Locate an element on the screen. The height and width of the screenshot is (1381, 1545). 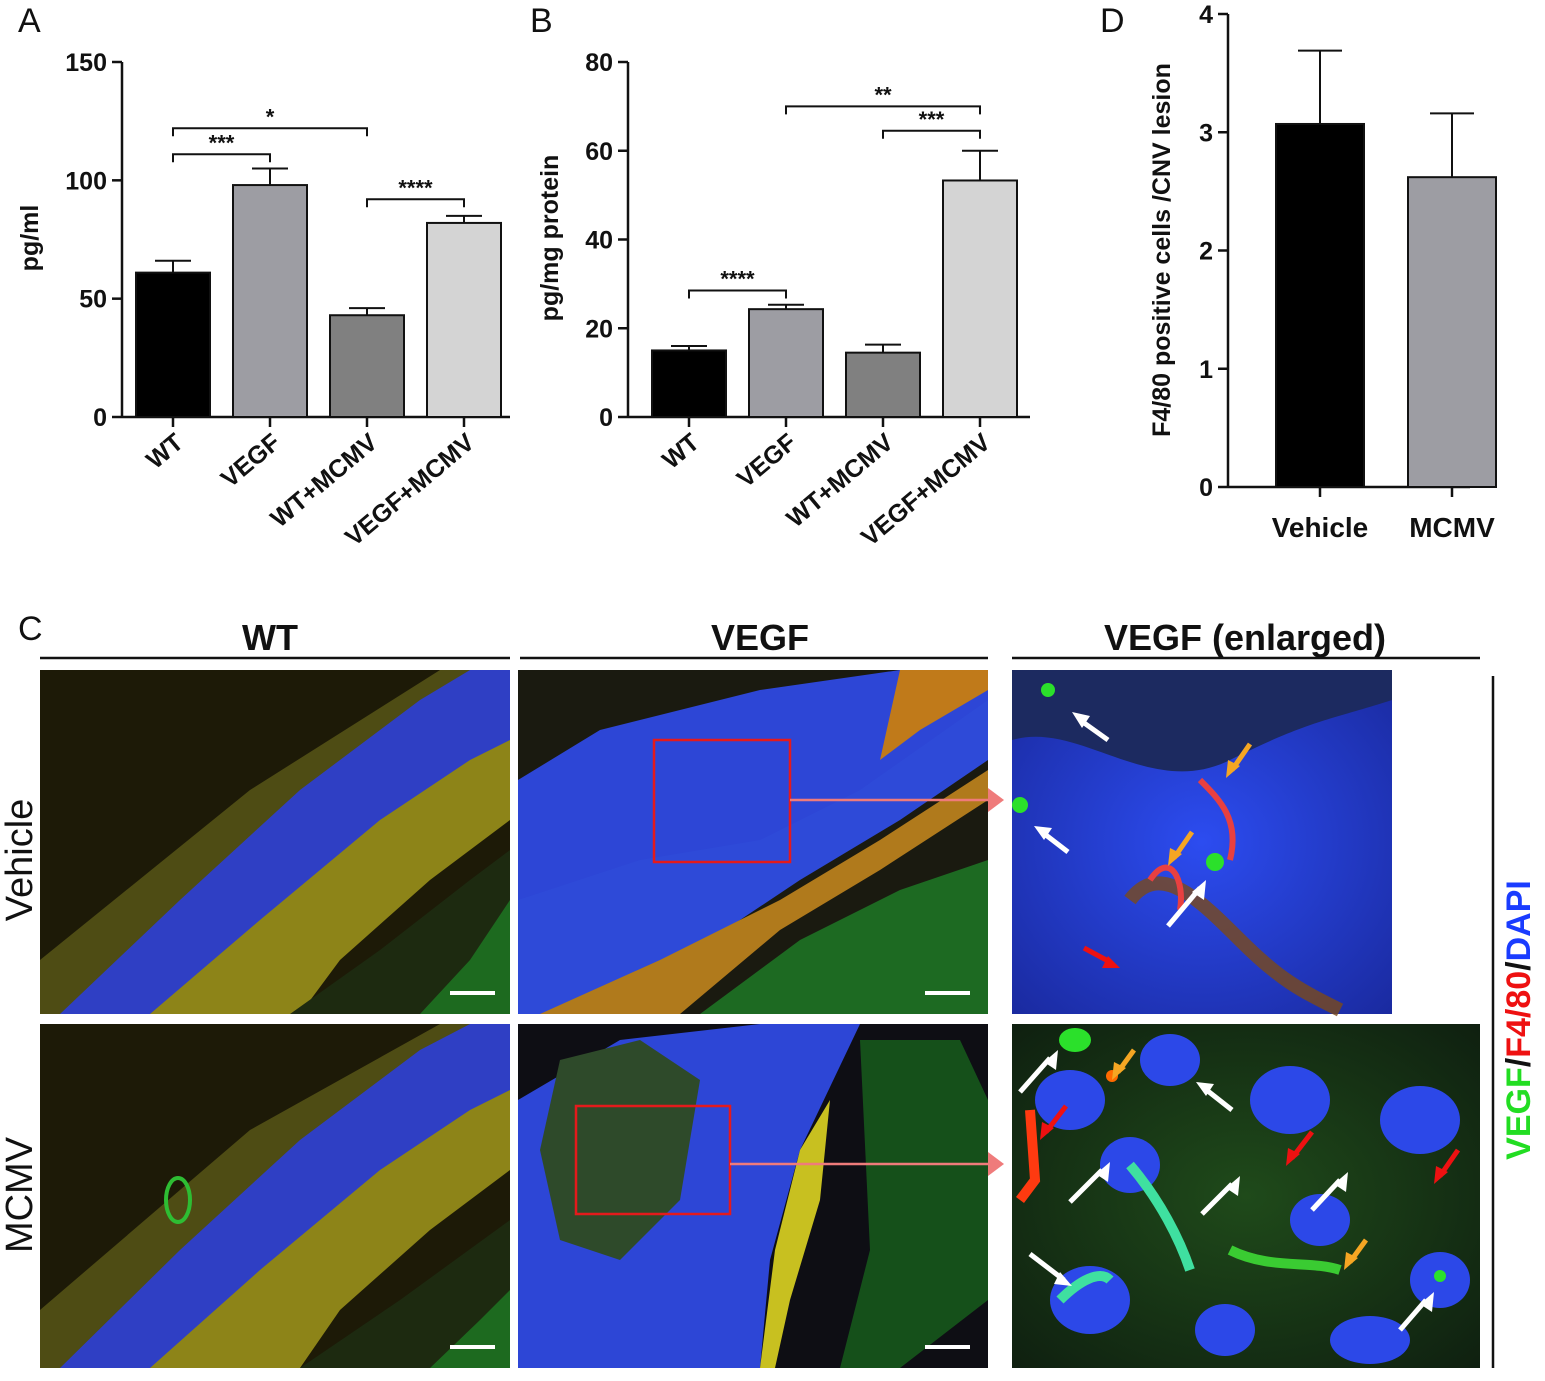
panel-letter-d: D is located at coordinates (1112, 21).